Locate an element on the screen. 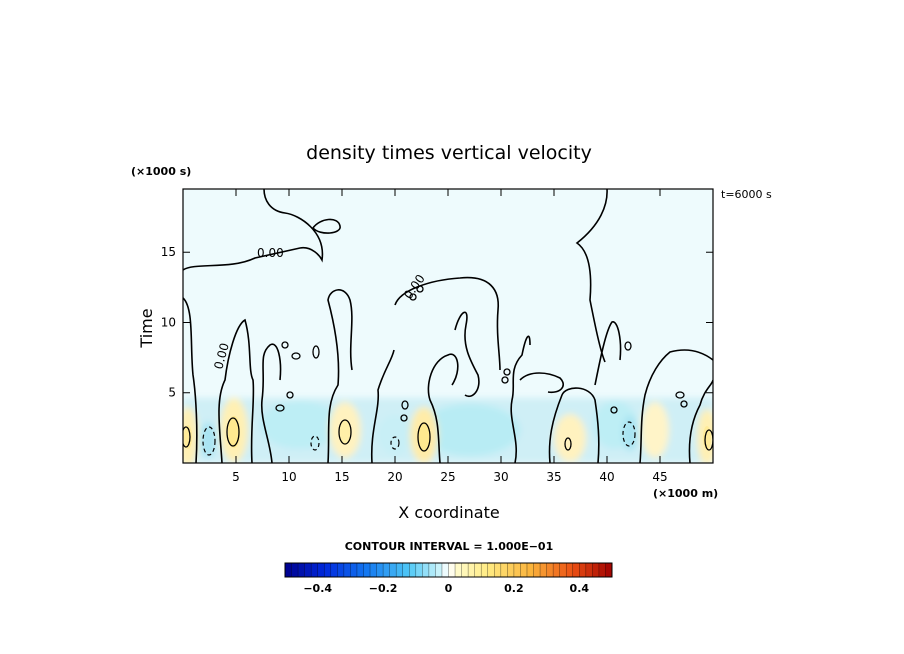 The width and height of the screenshot is (904, 654). small-contours is located at coordinates (448, 368).